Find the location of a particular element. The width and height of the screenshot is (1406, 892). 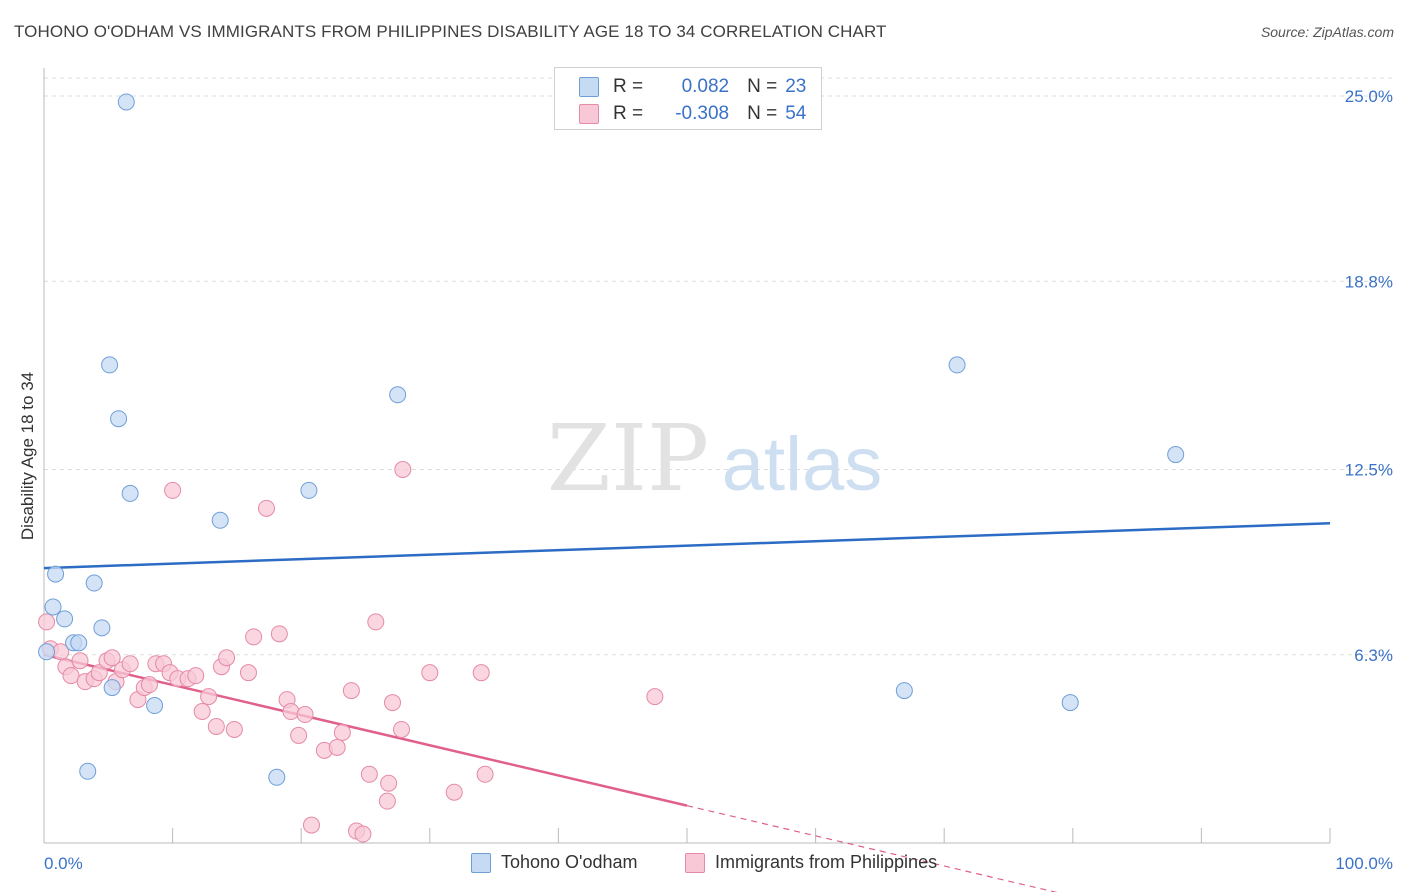

watermark-atlas: atlas is located at coordinates (802, 464).